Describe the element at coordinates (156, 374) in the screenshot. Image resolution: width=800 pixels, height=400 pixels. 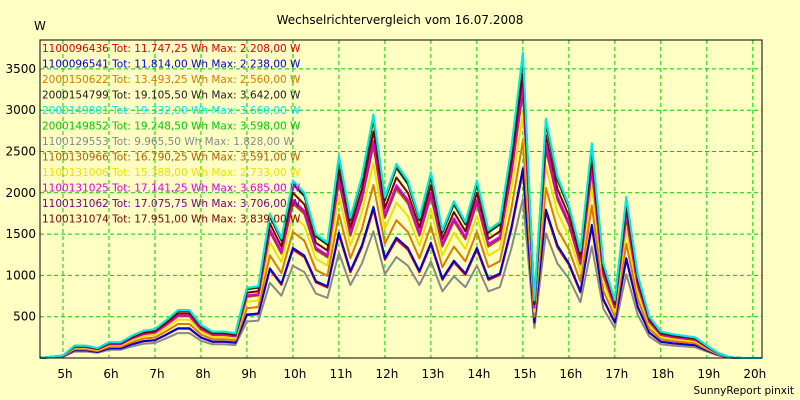
I see `x-tick-label: 7h` at that location.